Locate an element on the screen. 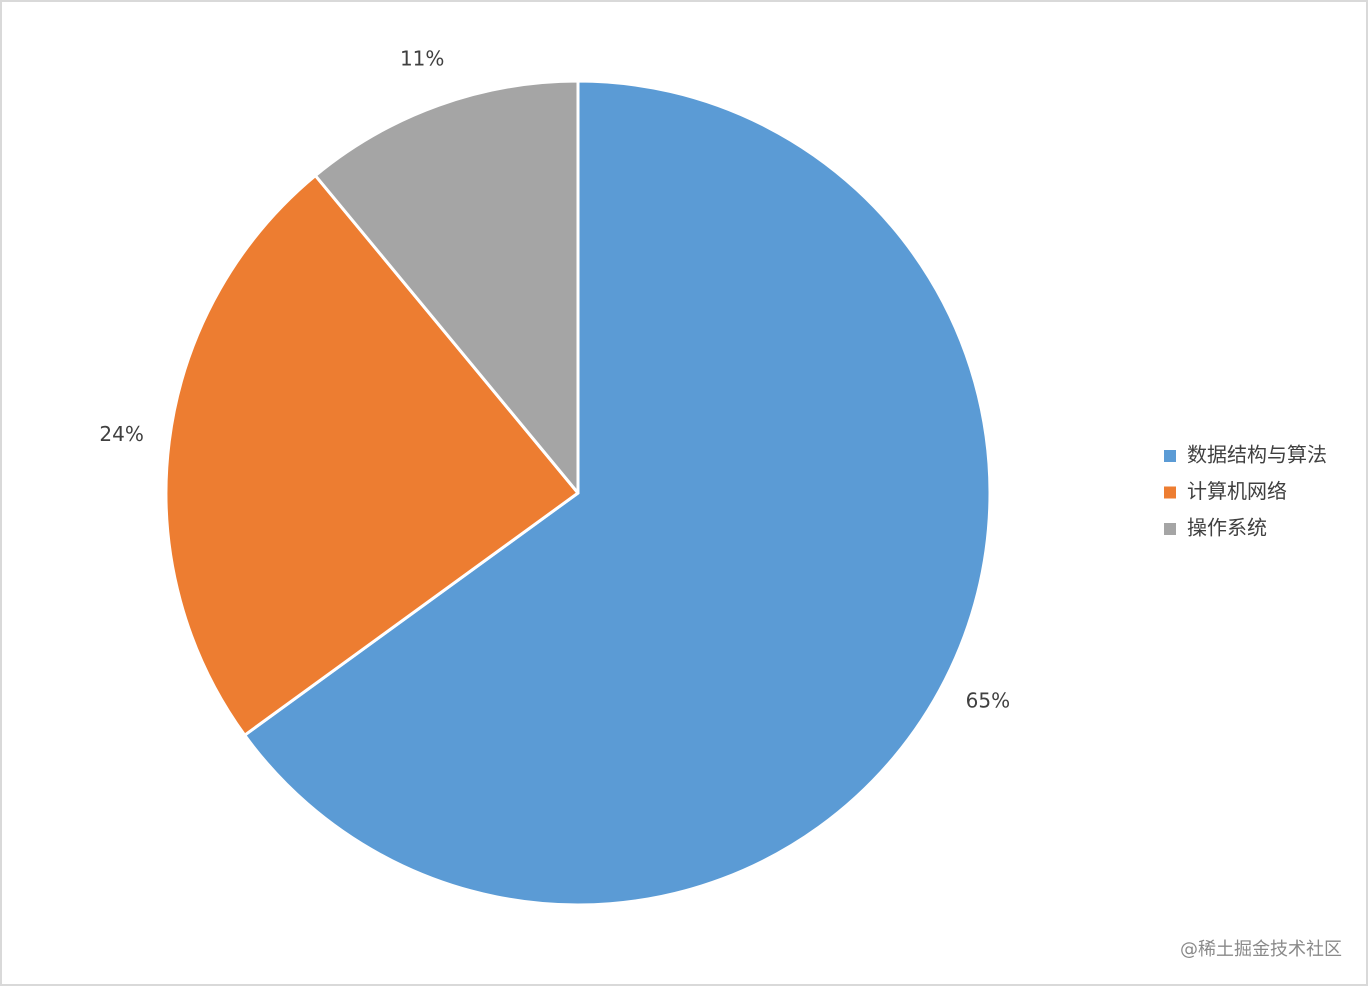 The image size is (1368, 986). legend-label: 数据结构与算法 is located at coordinates (1257, 455).